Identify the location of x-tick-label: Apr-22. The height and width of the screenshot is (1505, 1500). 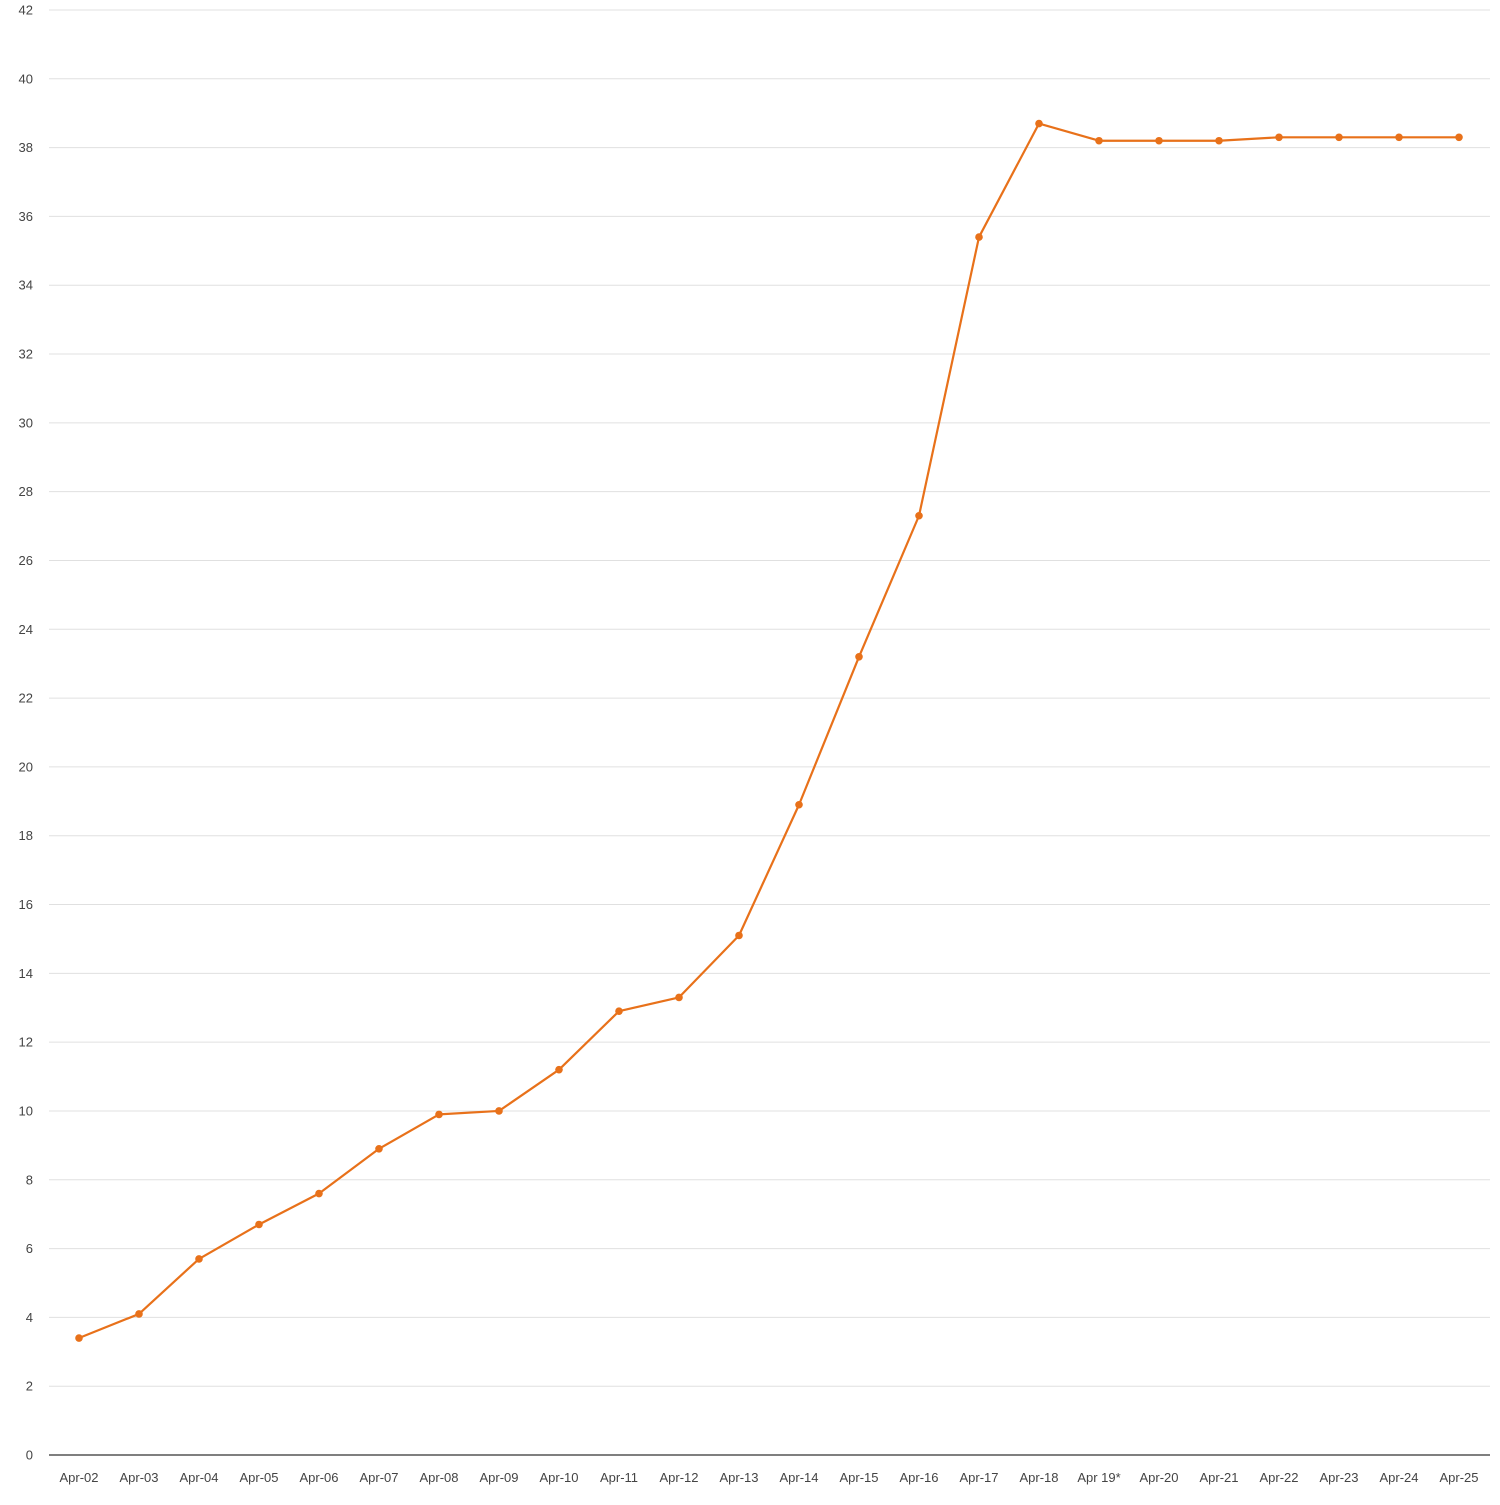
(1278, 1477).